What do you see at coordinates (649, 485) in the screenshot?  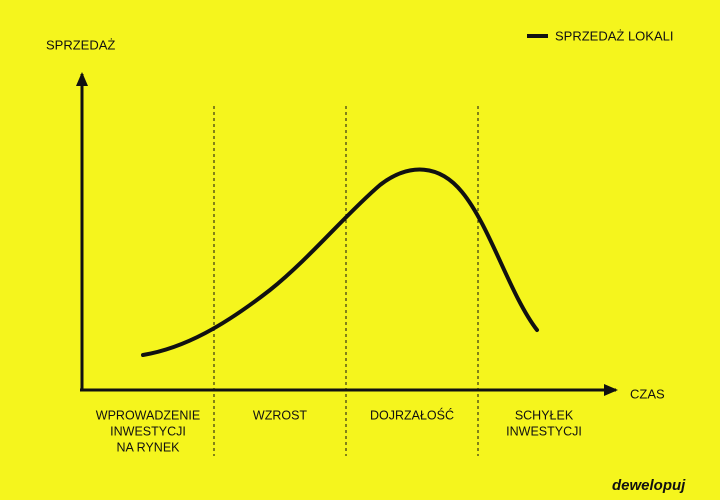 I see `logo: dewelopuj` at bounding box center [649, 485].